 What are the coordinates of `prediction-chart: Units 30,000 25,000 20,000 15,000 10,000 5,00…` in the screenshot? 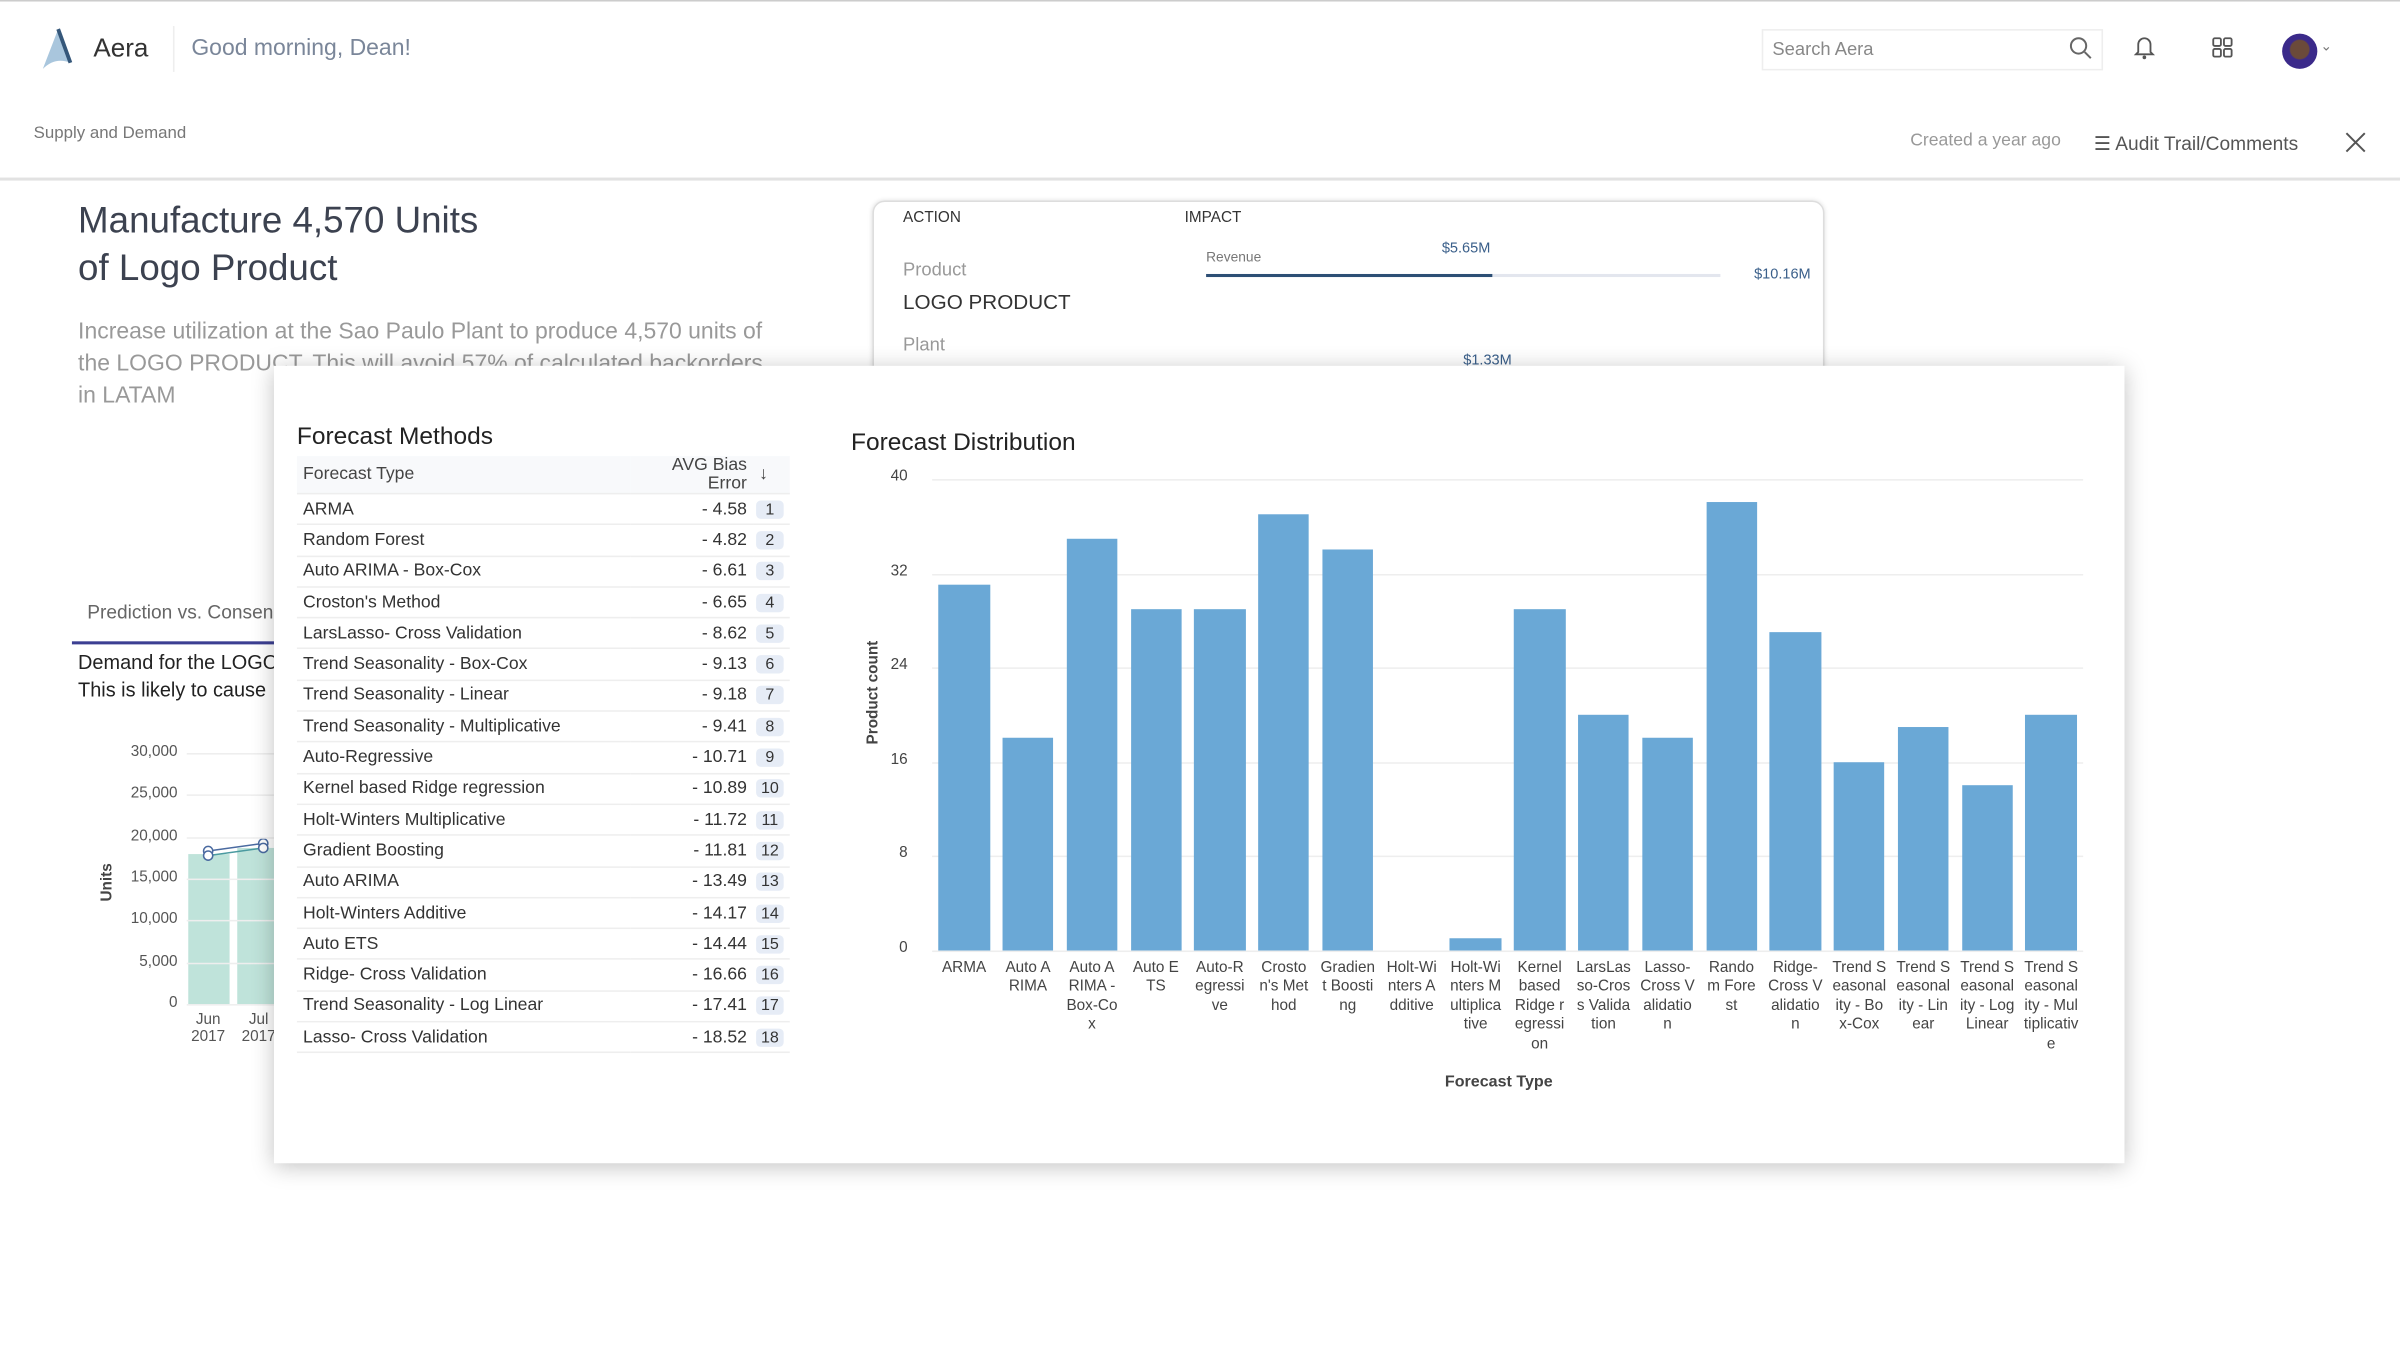 It's located at (139, 896).